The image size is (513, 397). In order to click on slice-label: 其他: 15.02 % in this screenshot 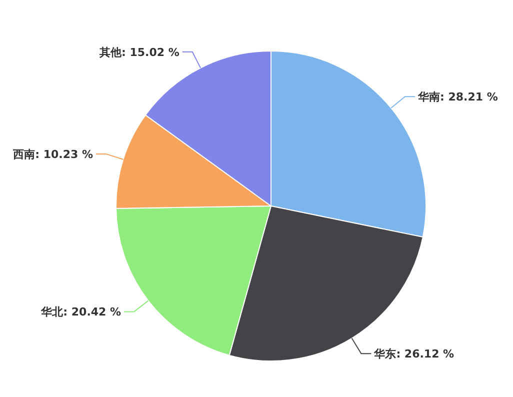, I will do `click(139, 52)`.